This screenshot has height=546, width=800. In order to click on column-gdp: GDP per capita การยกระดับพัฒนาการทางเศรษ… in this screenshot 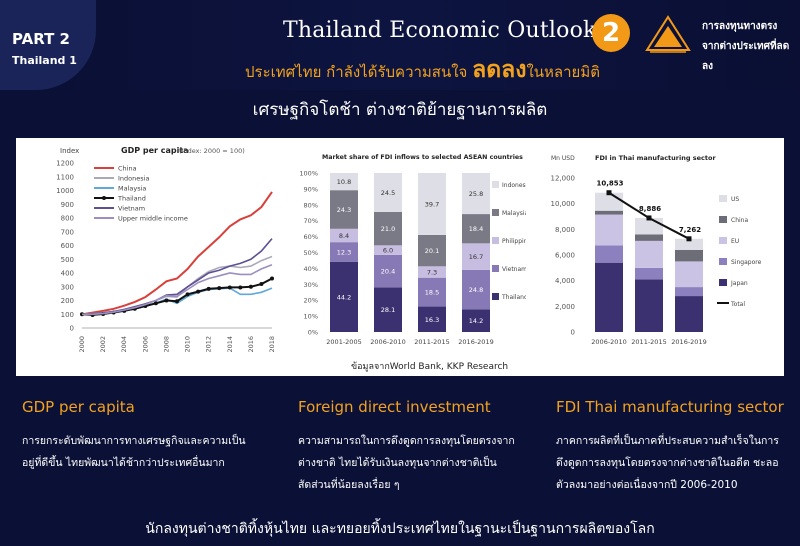, I will do `click(137, 436)`.